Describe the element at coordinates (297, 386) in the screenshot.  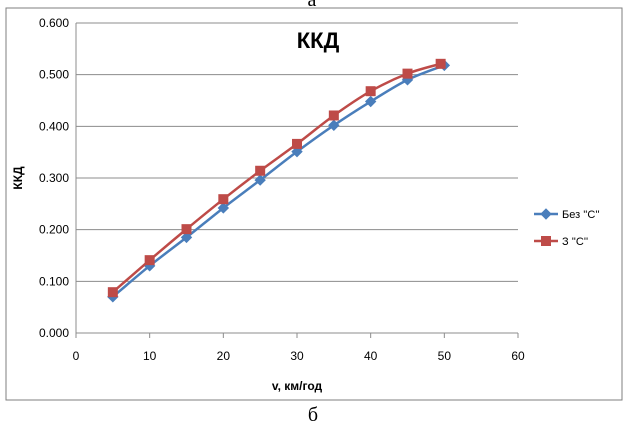
I see `x-axis-title: v, км/год` at that location.